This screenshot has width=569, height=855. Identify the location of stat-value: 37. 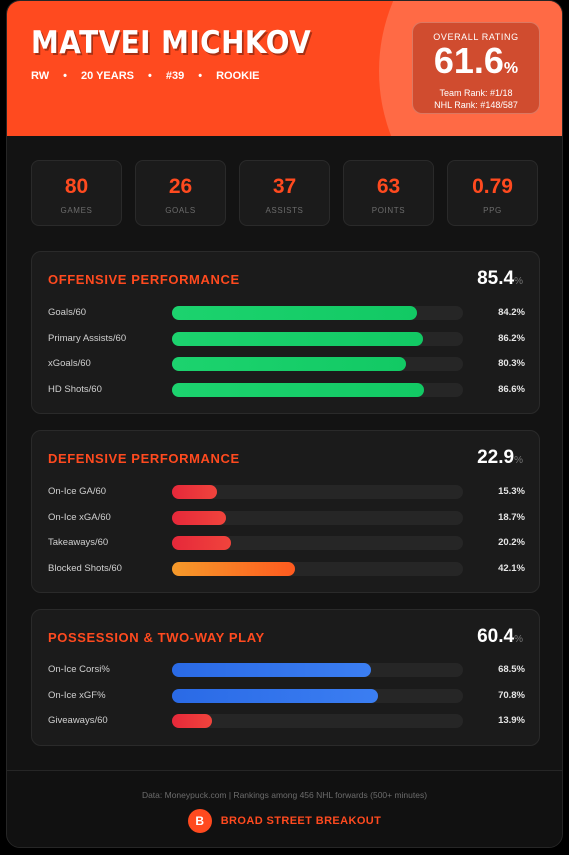
(284, 186).